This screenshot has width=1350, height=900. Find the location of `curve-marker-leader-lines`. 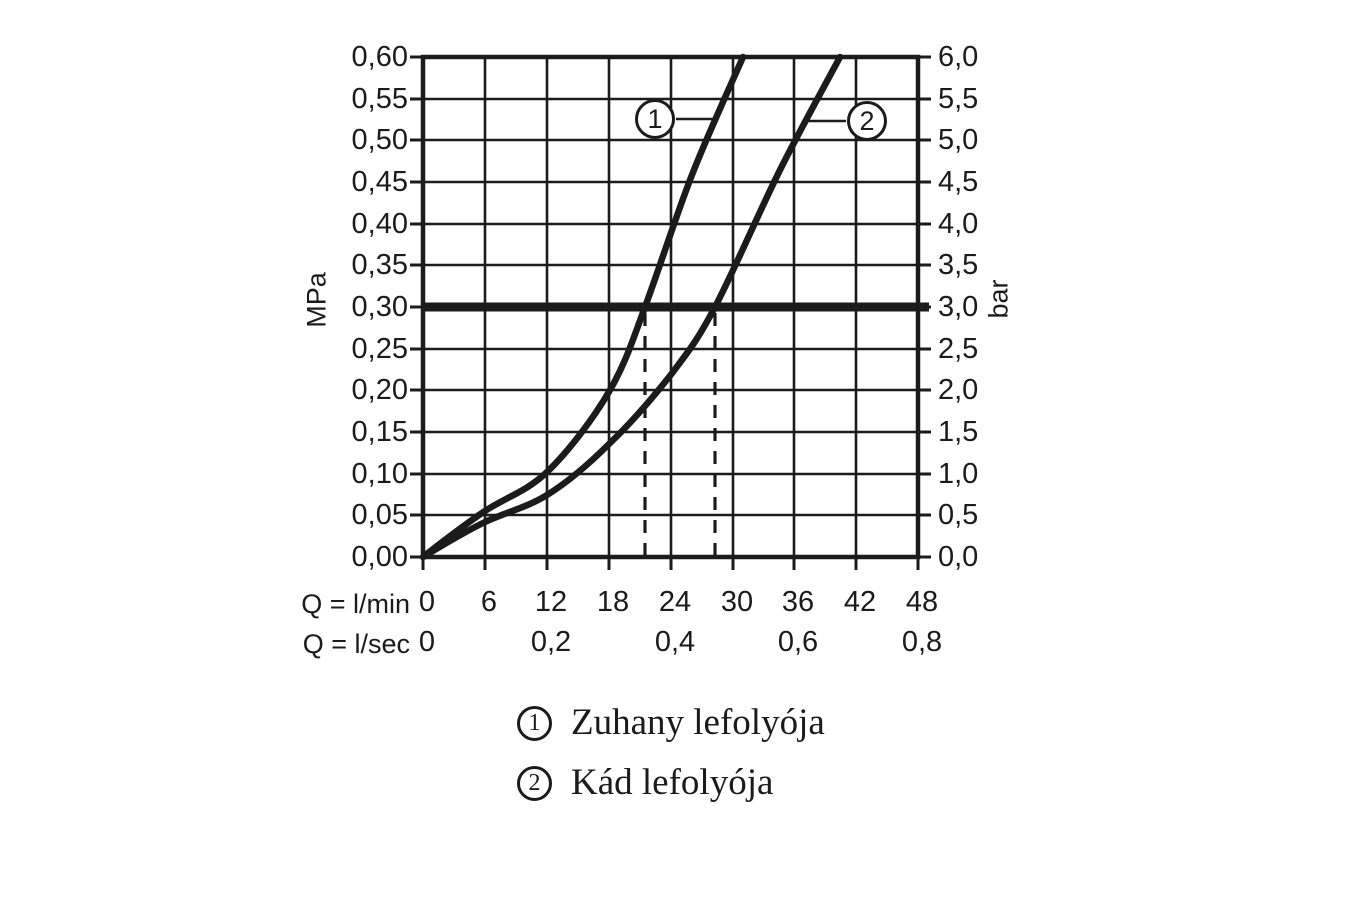

curve-marker-leader-lines is located at coordinates (761, 120).